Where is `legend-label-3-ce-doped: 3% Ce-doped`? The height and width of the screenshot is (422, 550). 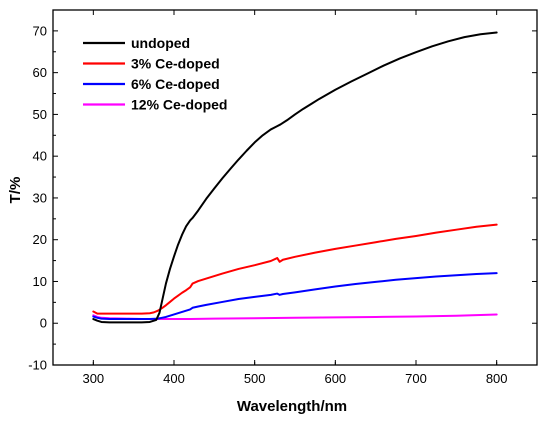 legend-label-3-ce-doped: 3% Ce-doped is located at coordinates (175, 64).